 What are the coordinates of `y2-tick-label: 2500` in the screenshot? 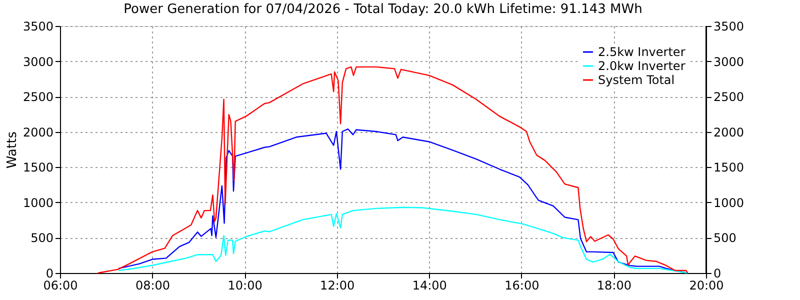 It's located at (729, 97).